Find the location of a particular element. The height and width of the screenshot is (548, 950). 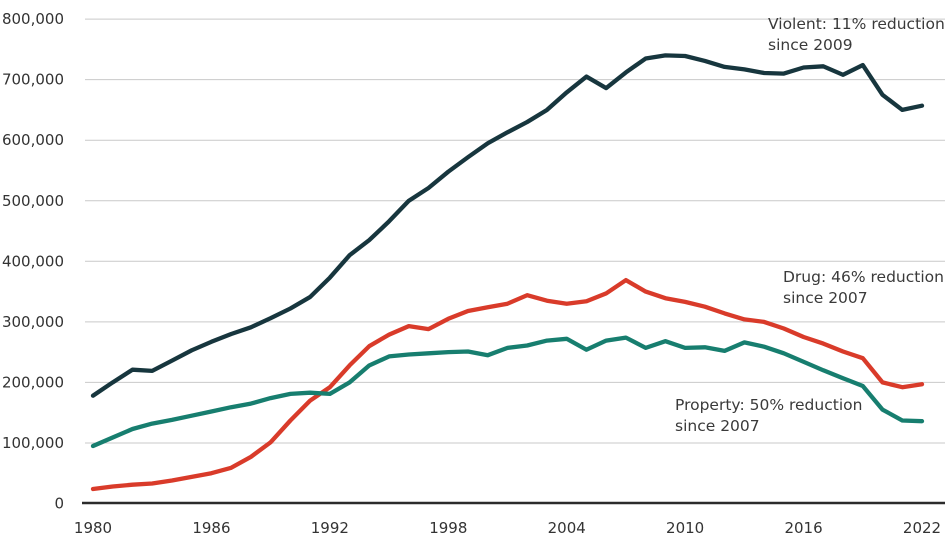

violent-annotation-line1: Violent: 11% reduction is located at coordinates (856, 24).